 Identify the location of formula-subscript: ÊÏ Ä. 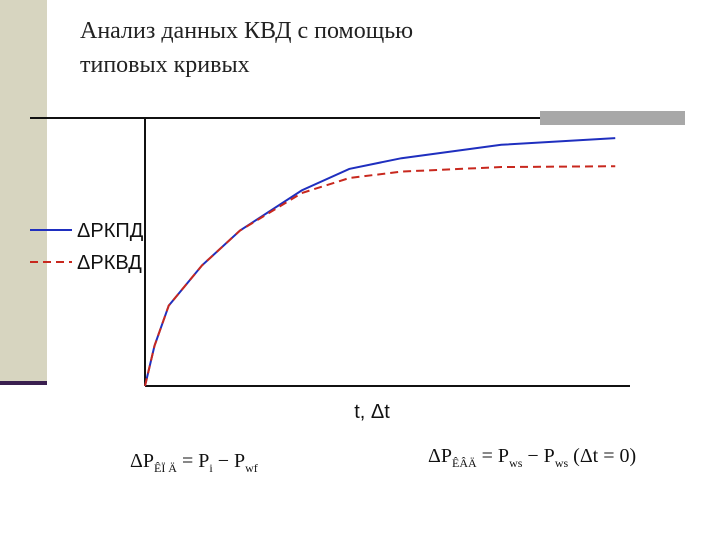
(165, 468).